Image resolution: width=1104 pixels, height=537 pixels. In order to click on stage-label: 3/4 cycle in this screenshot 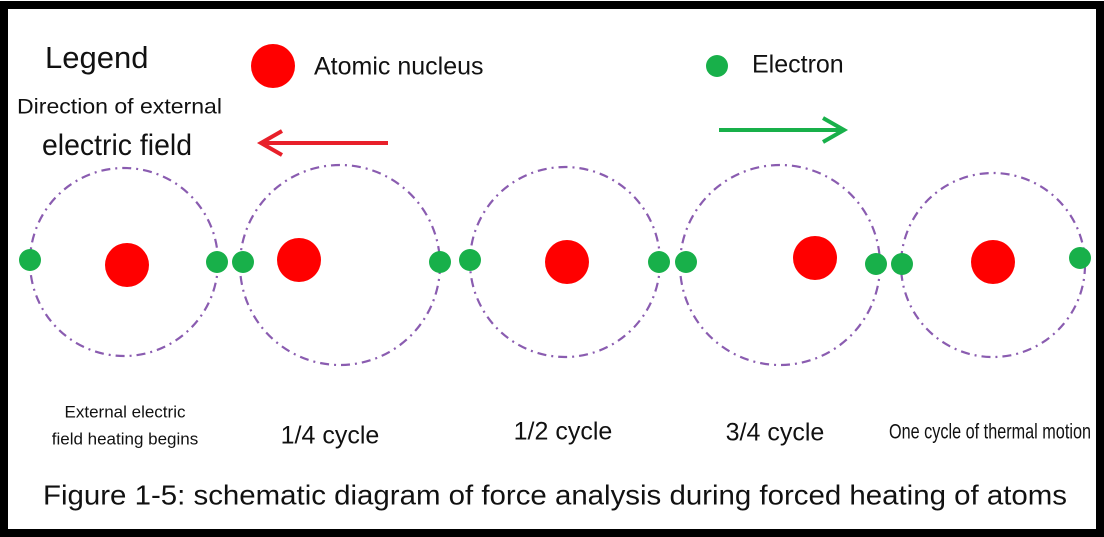, I will do `click(775, 433)`.